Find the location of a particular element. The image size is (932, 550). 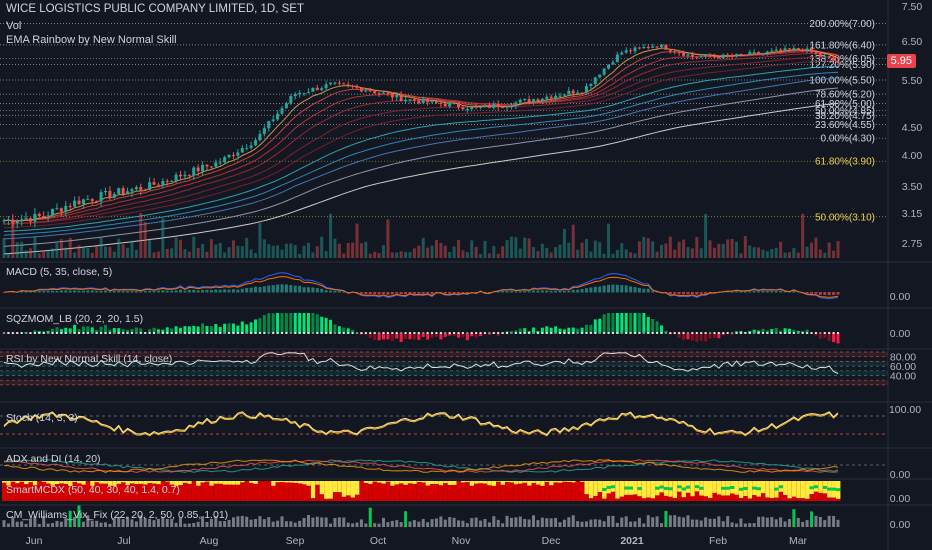

rsi-tick-label: 60.00 is located at coordinates (903, 367).